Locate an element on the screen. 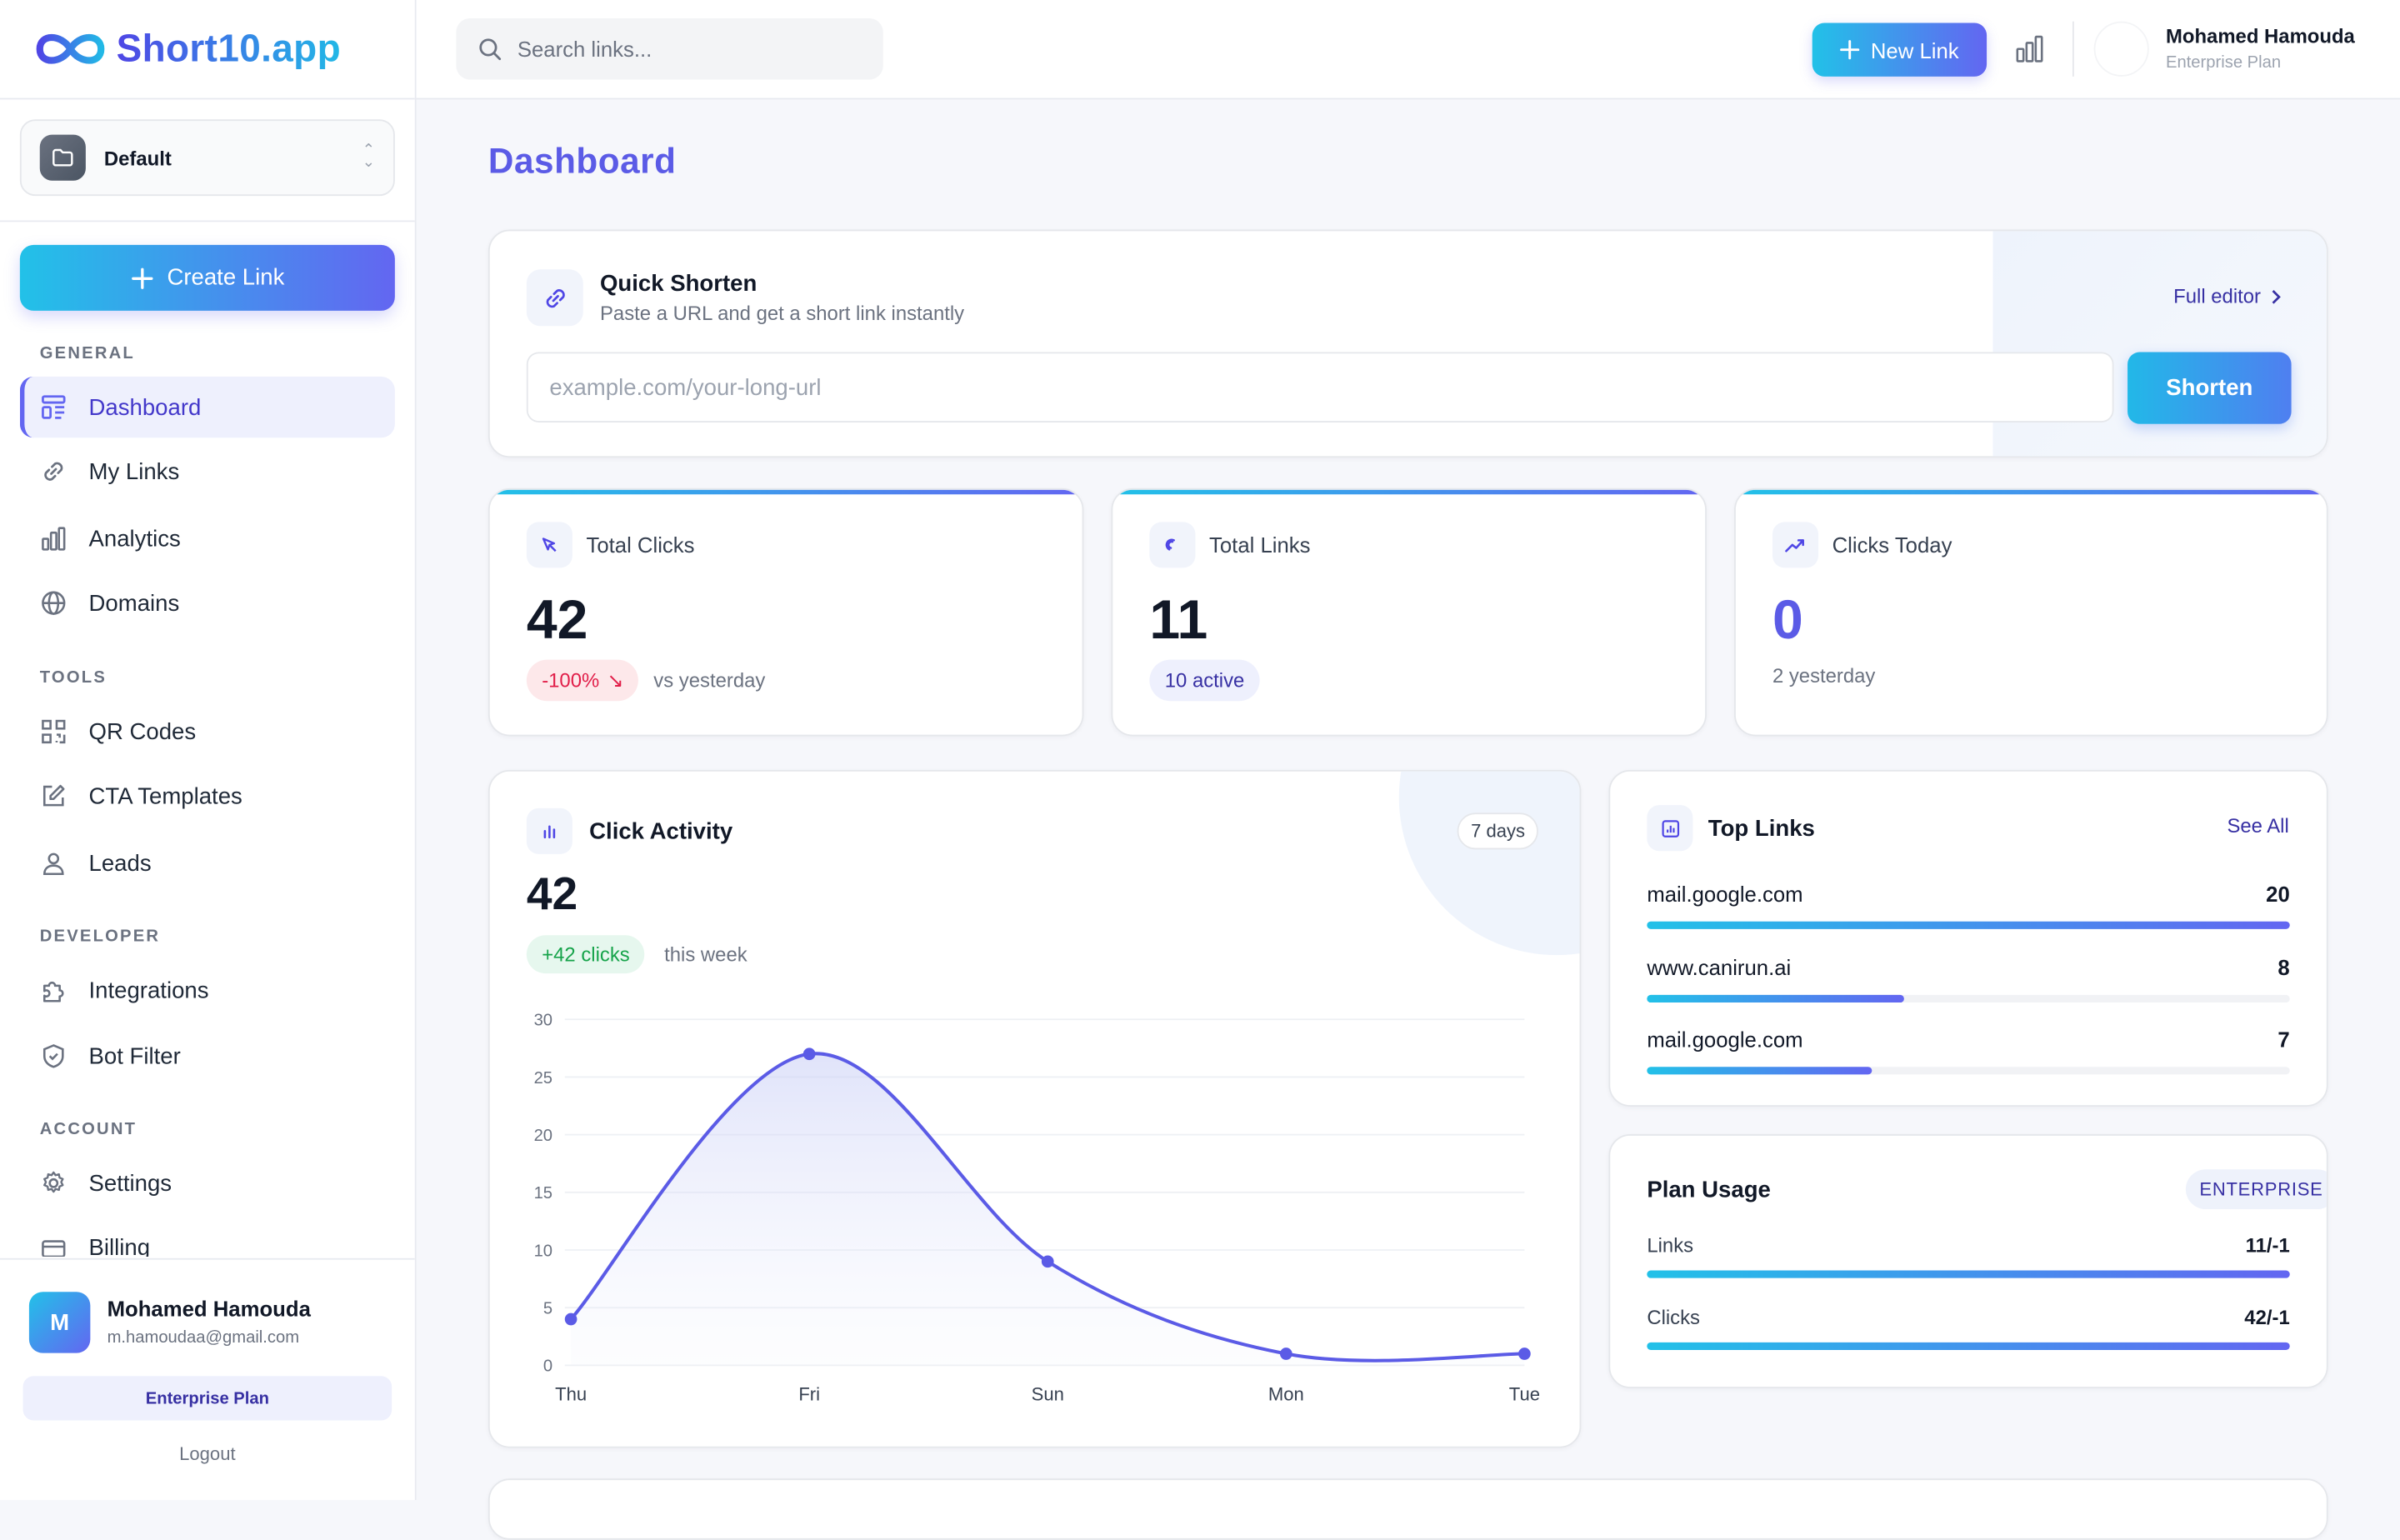  y-tick-label: 15 is located at coordinates (543, 1193).